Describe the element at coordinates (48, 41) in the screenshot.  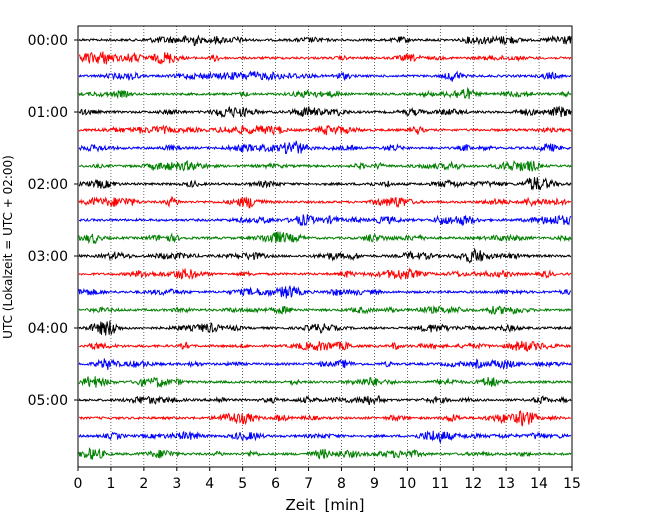
I see `y-tick-label: 00:00` at that location.